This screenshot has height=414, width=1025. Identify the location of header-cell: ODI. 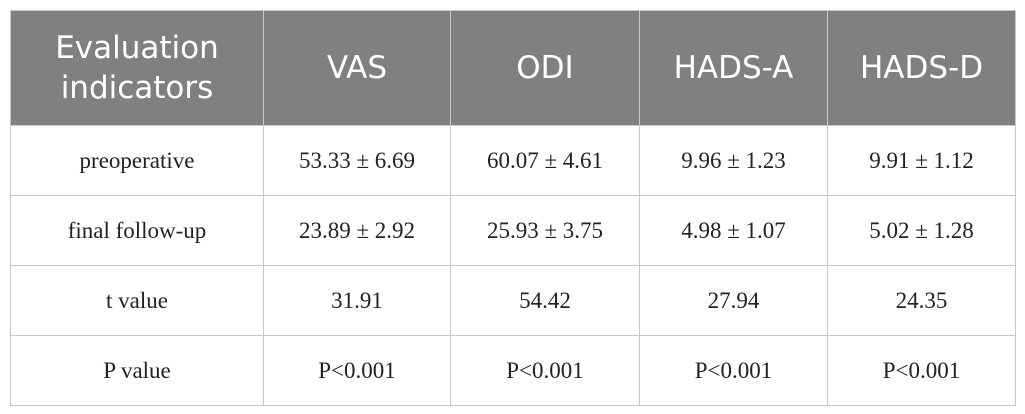
(545, 68).